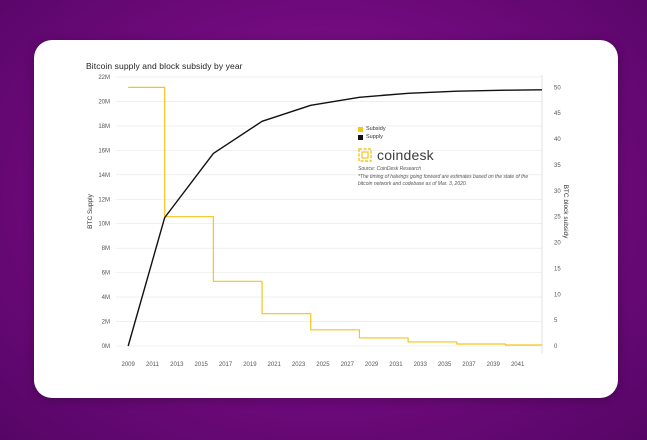 This screenshot has height=440, width=647. Describe the element at coordinates (104, 78) in the screenshot. I see `y-tick-label: 22M` at that location.